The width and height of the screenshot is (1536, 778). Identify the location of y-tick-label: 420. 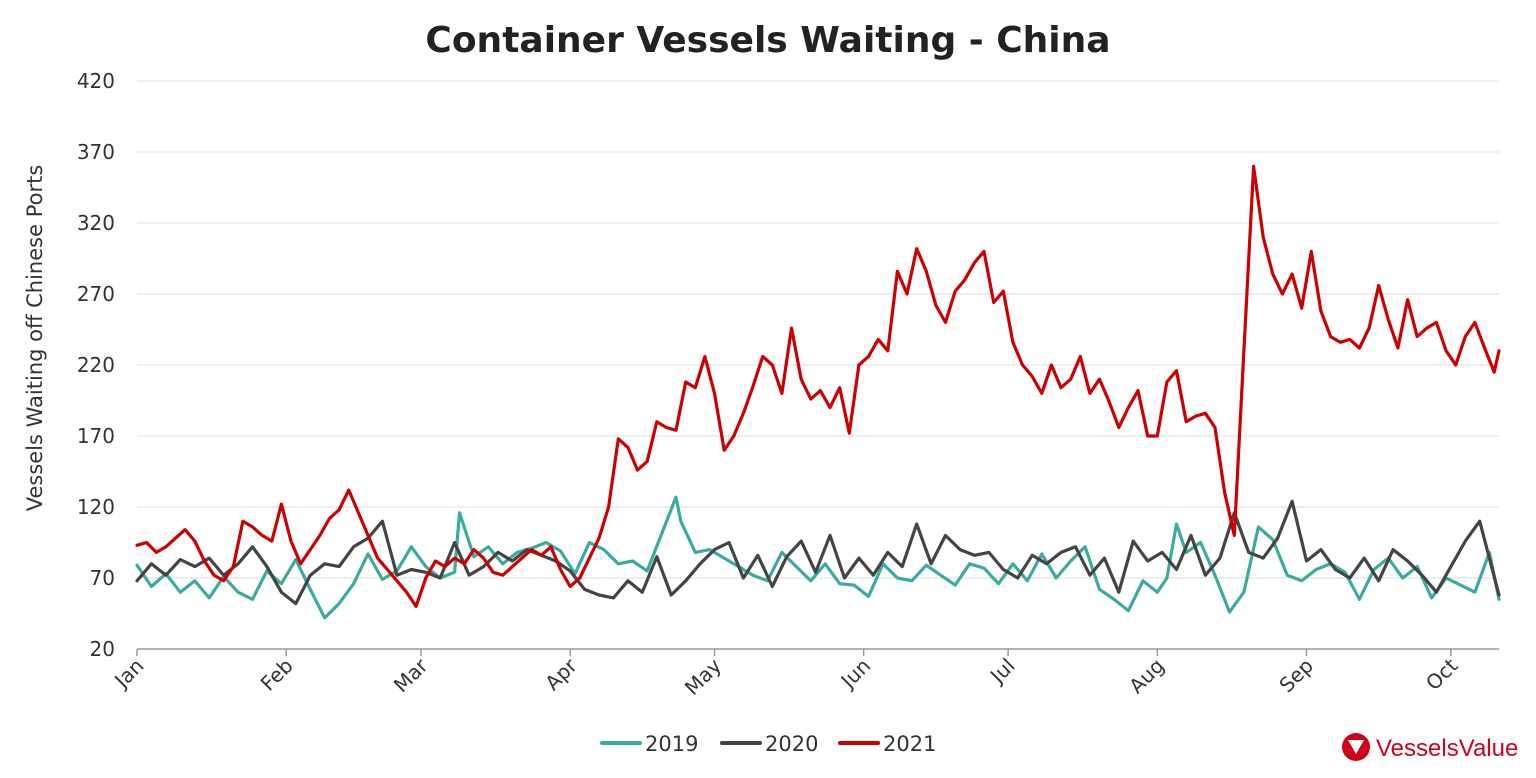
(96, 81).